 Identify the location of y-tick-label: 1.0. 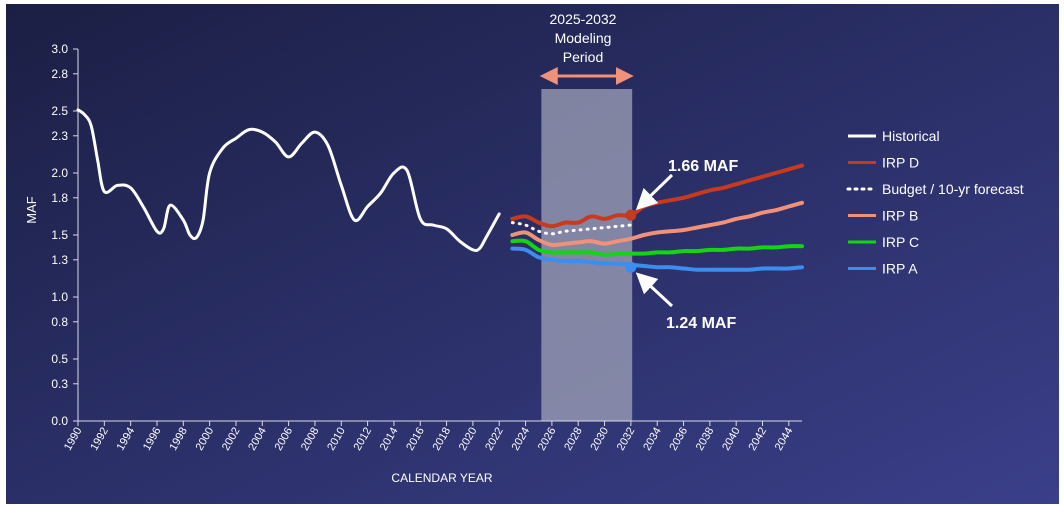
(59, 297).